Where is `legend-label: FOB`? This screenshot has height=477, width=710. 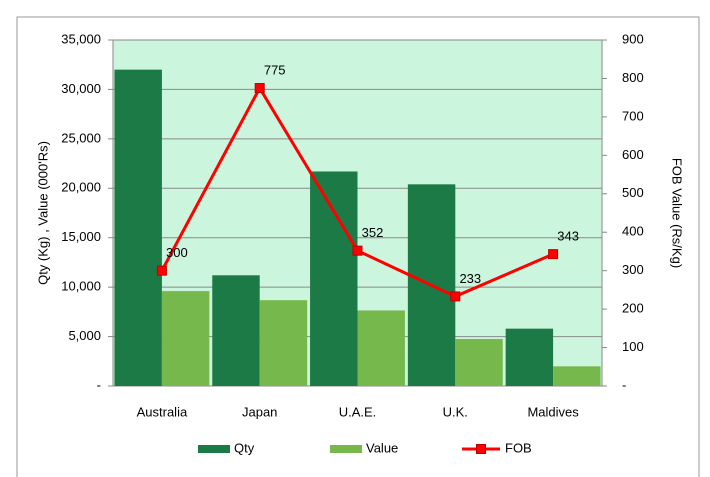 legend-label: FOB is located at coordinates (518, 447).